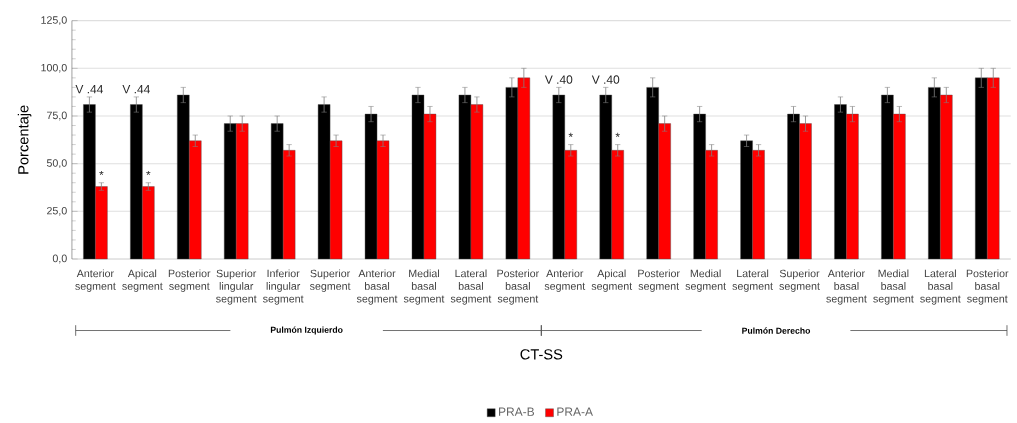  I want to click on x-tick-label: Lateral segment, so click(752, 280).